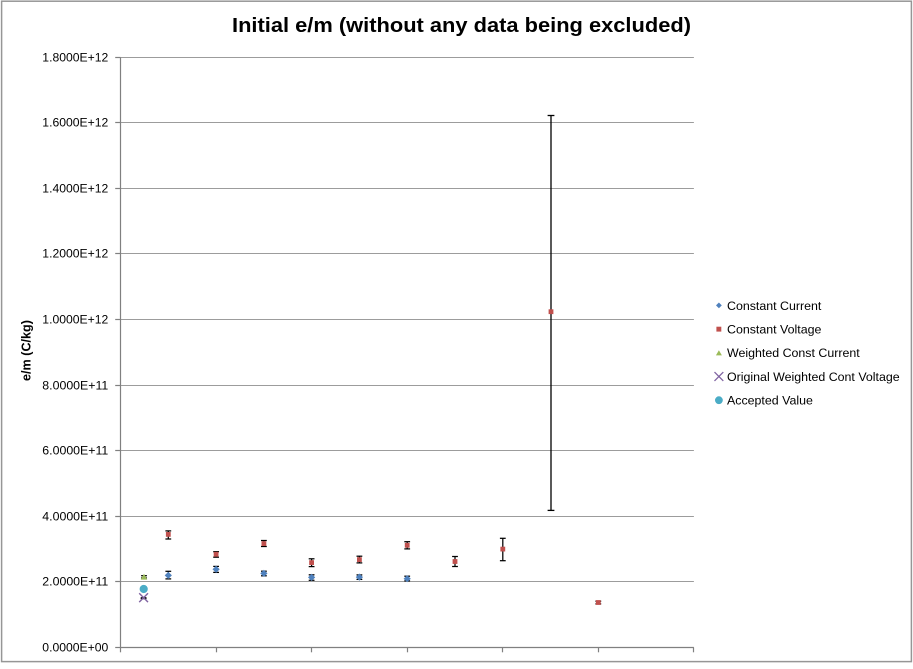 This screenshot has width=913, height=669. I want to click on svg-text: 0.0000E+00, so click(75, 647).